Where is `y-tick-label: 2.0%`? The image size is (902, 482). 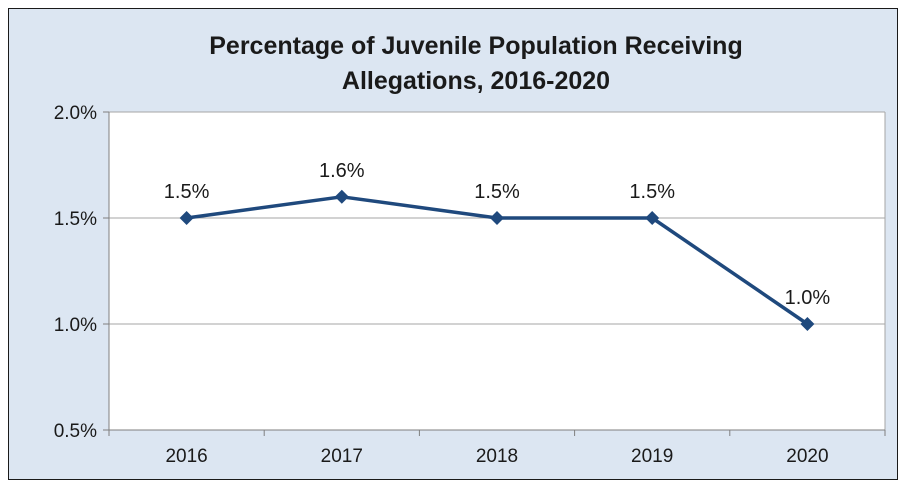 y-tick-label: 2.0% is located at coordinates (75, 113).